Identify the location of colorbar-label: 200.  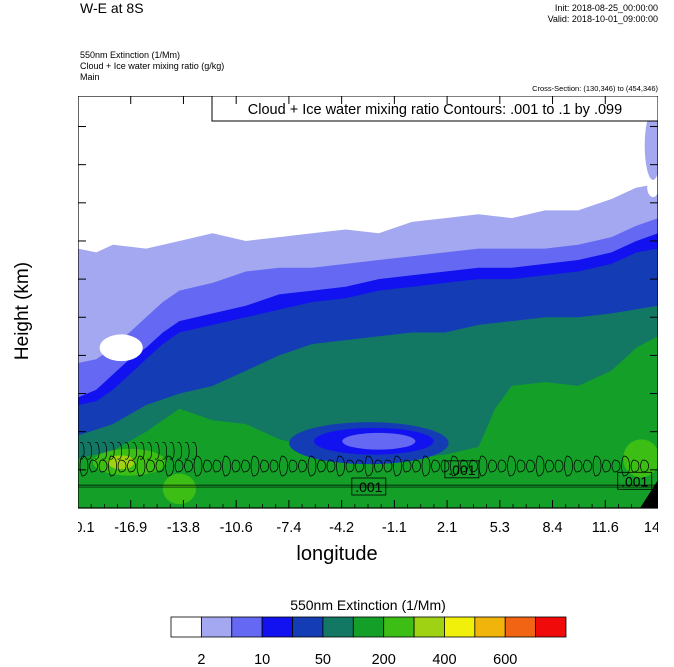
(384, 659).